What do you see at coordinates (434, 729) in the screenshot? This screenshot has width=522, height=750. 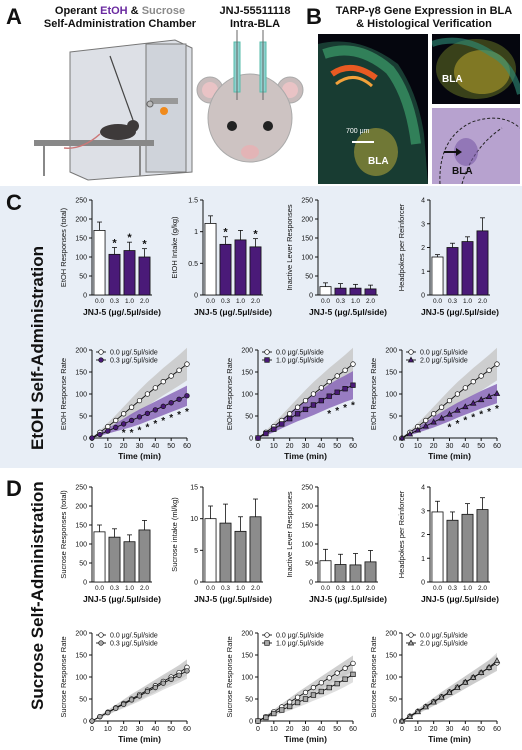 I see `d_line3-xtick-label: 20` at bounding box center [434, 729].